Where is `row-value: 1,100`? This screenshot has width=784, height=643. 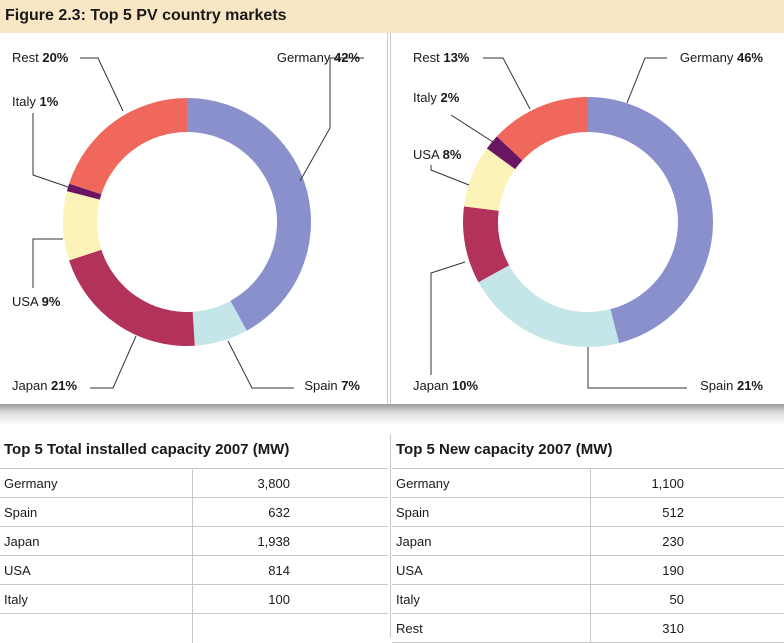
row-value: 1,100 is located at coordinates (667, 483).